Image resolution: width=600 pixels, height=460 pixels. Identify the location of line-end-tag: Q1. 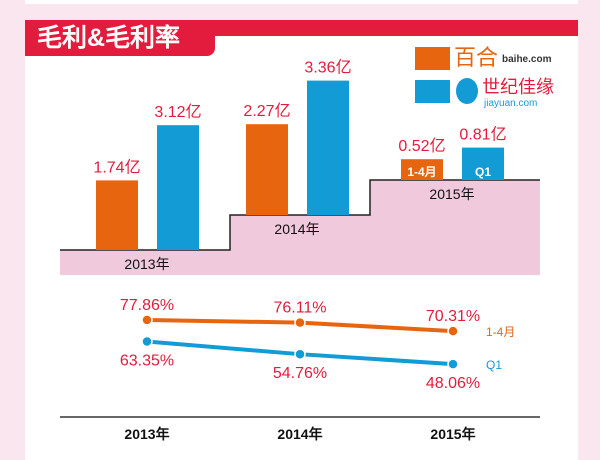
(494, 365).